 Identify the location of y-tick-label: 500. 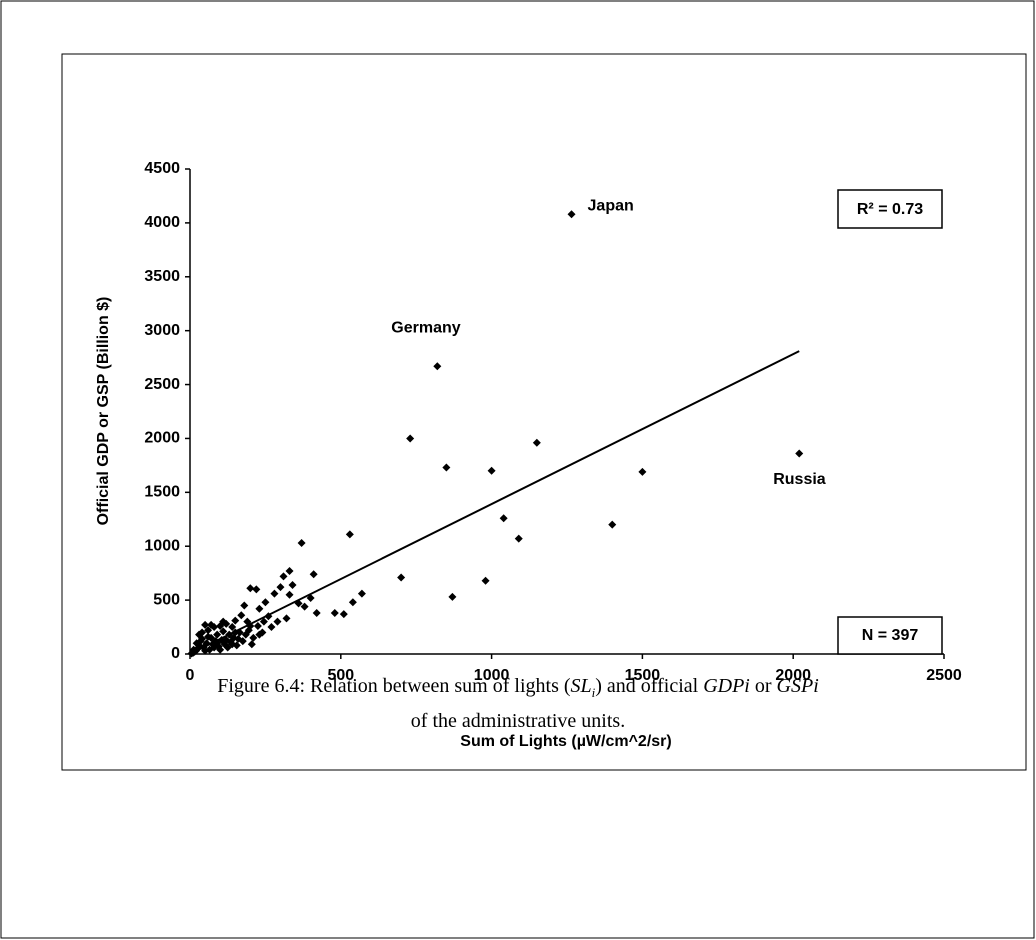
(166, 599).